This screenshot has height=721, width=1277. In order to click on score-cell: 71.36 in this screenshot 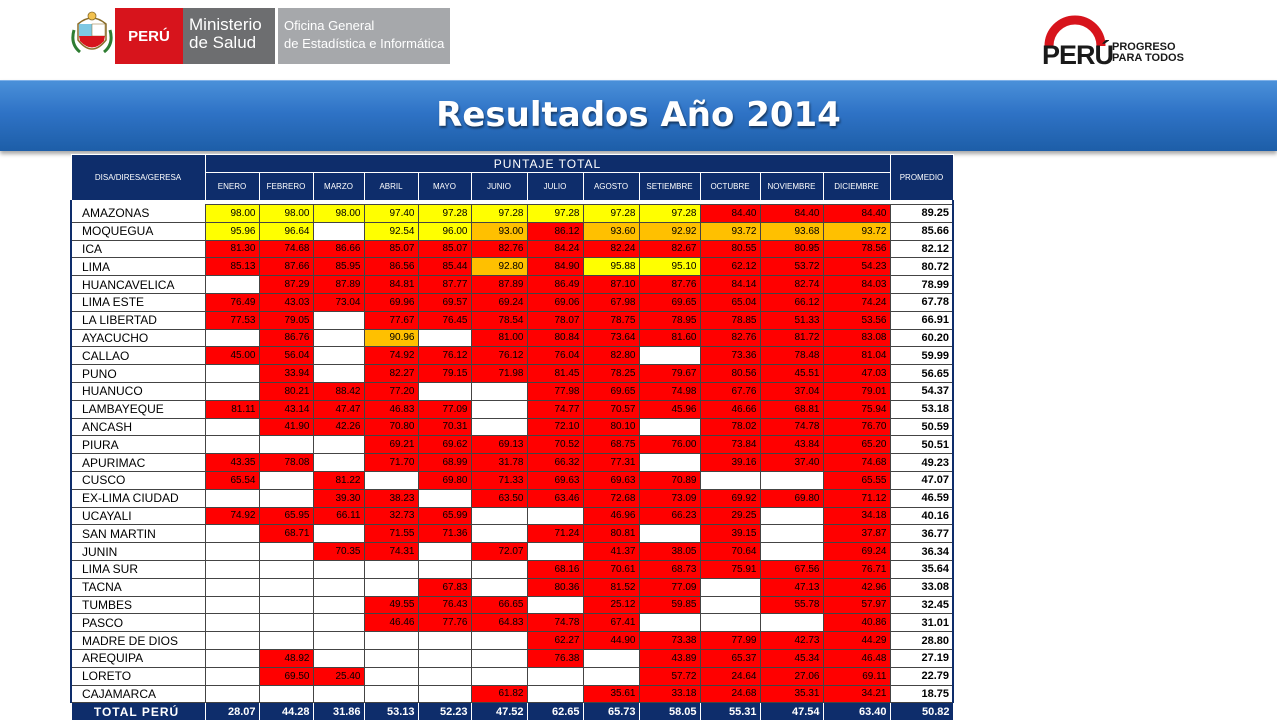, I will do `click(444, 534)`.